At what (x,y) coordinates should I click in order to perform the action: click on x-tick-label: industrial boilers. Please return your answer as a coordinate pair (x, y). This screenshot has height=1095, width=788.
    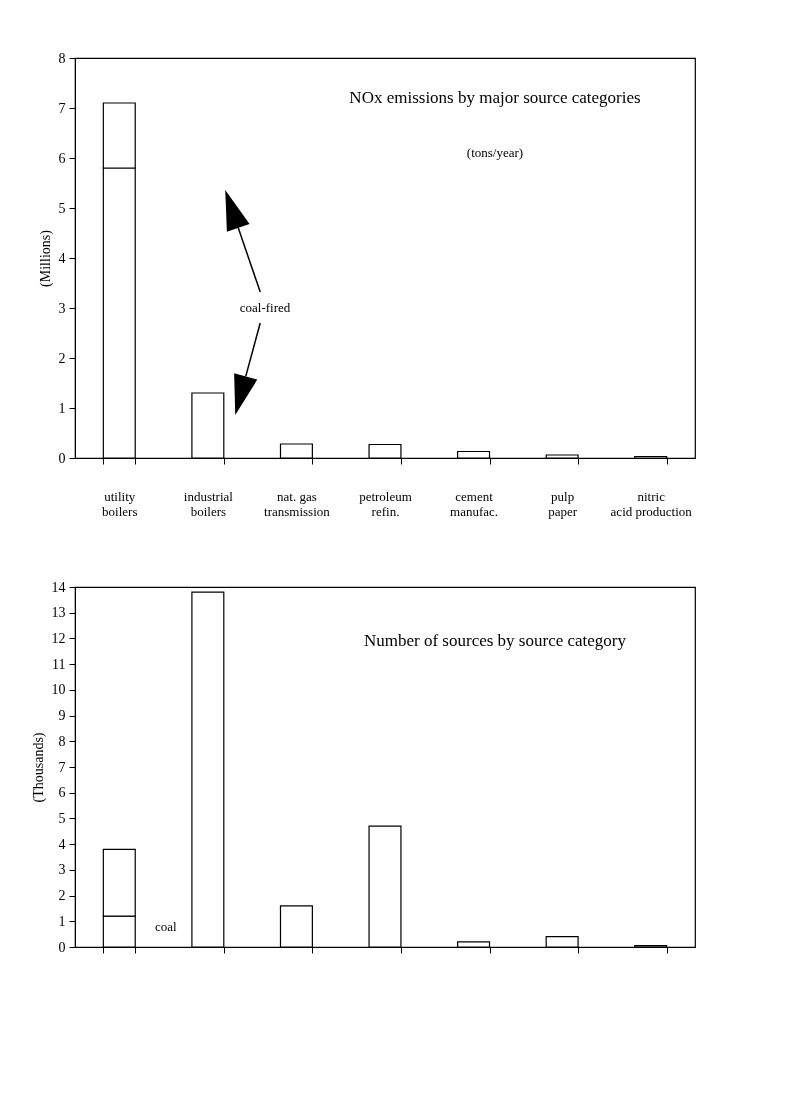
    Looking at the image, I should click on (208, 503).